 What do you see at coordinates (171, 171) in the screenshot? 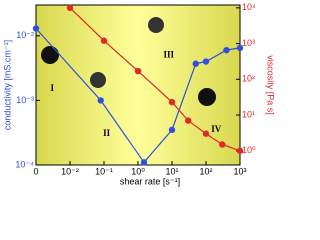
I see `x-tick-label: 10¹` at bounding box center [171, 171].